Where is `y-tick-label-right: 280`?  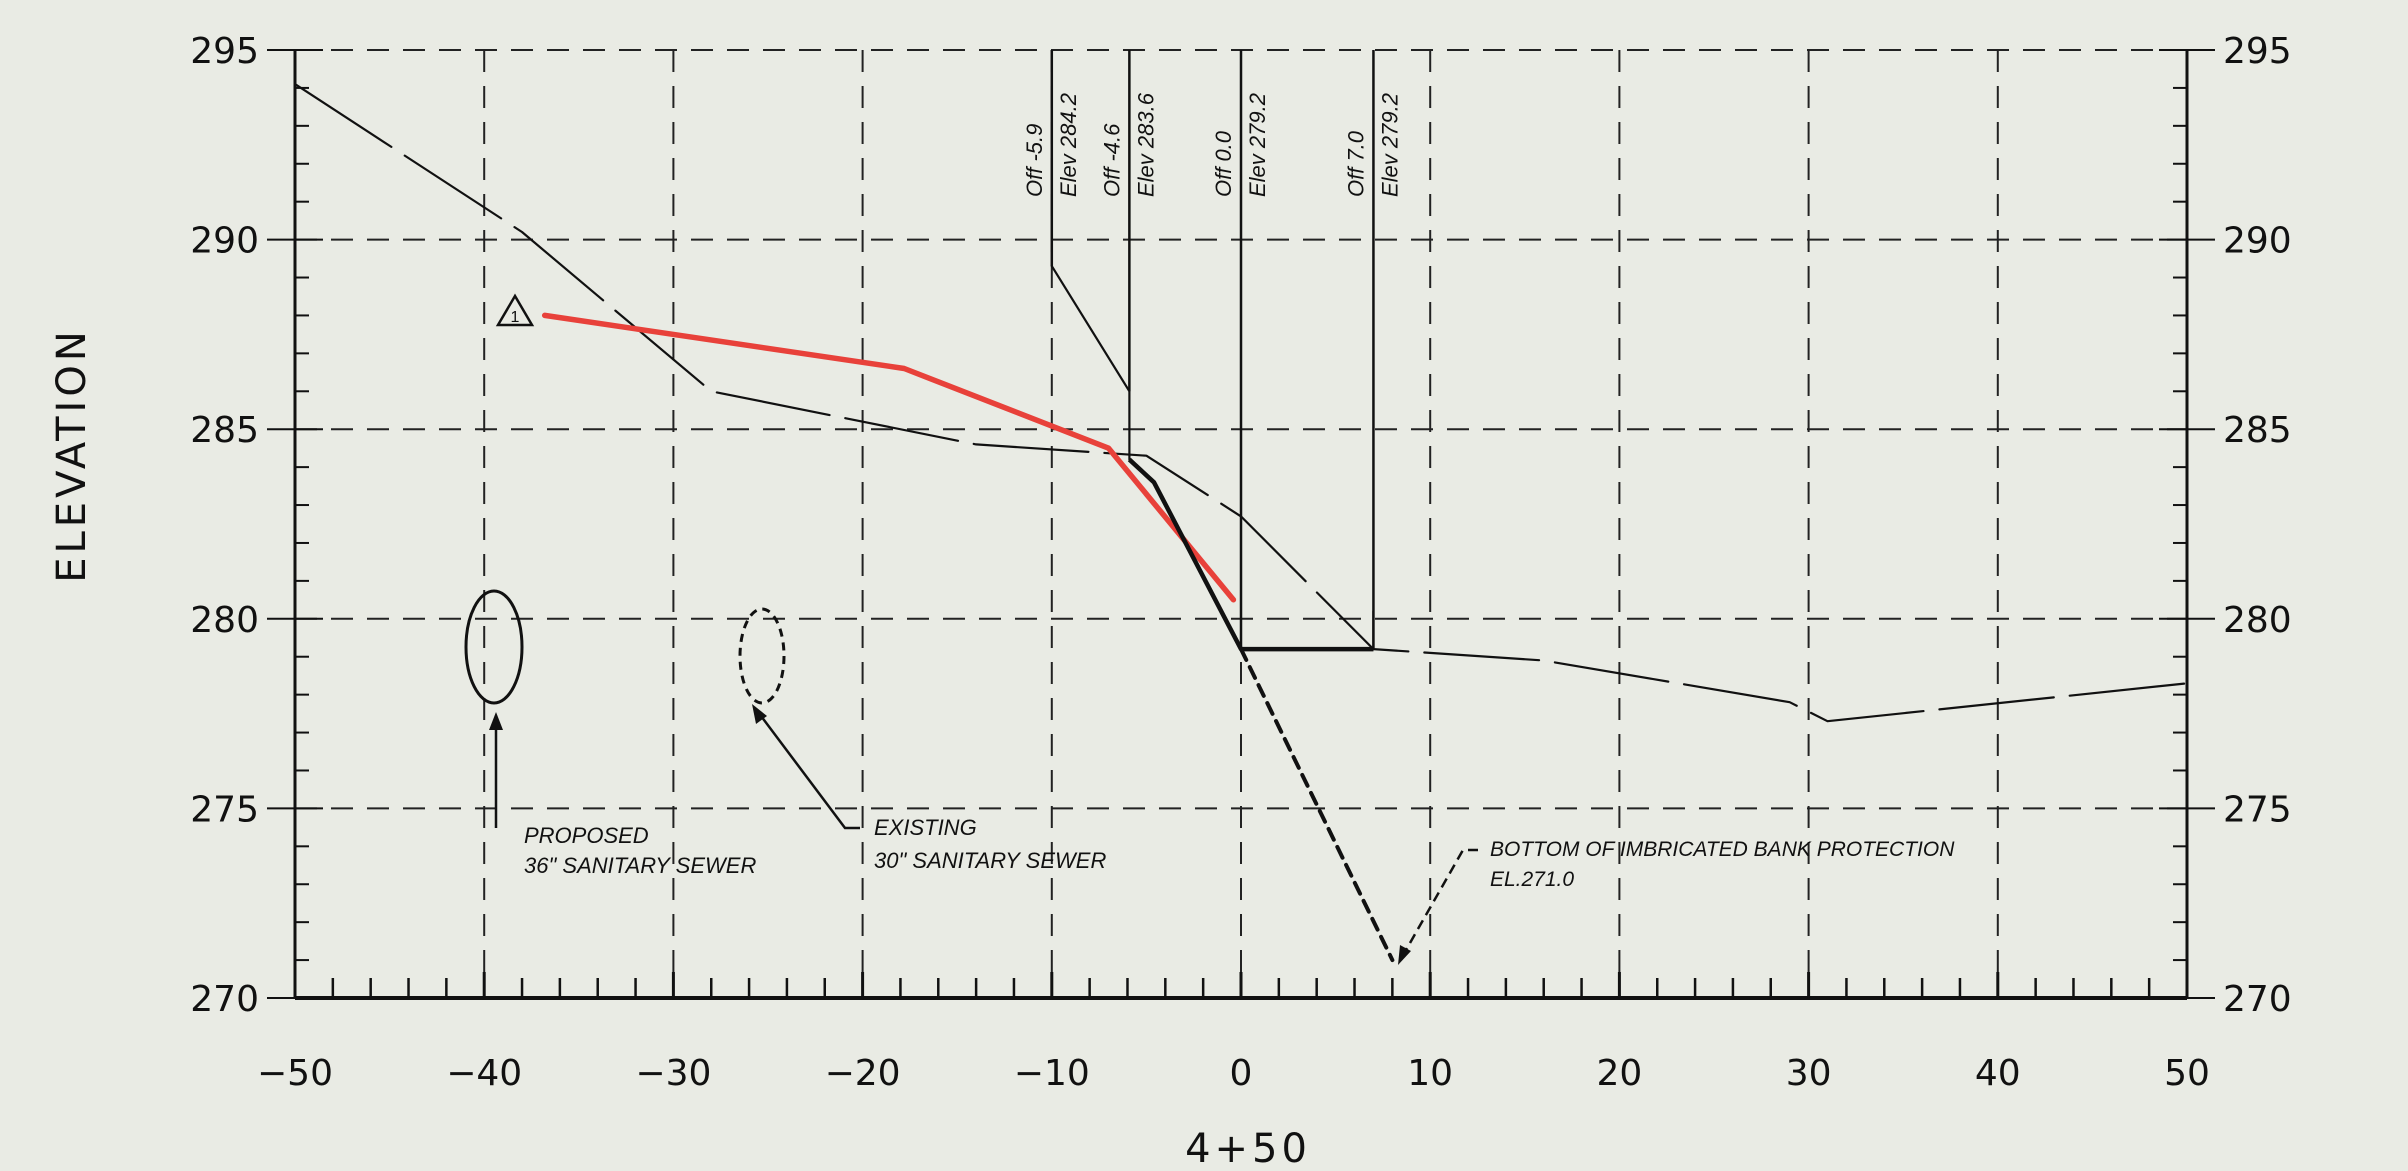
y-tick-label-right: 280 is located at coordinates (2257, 620).